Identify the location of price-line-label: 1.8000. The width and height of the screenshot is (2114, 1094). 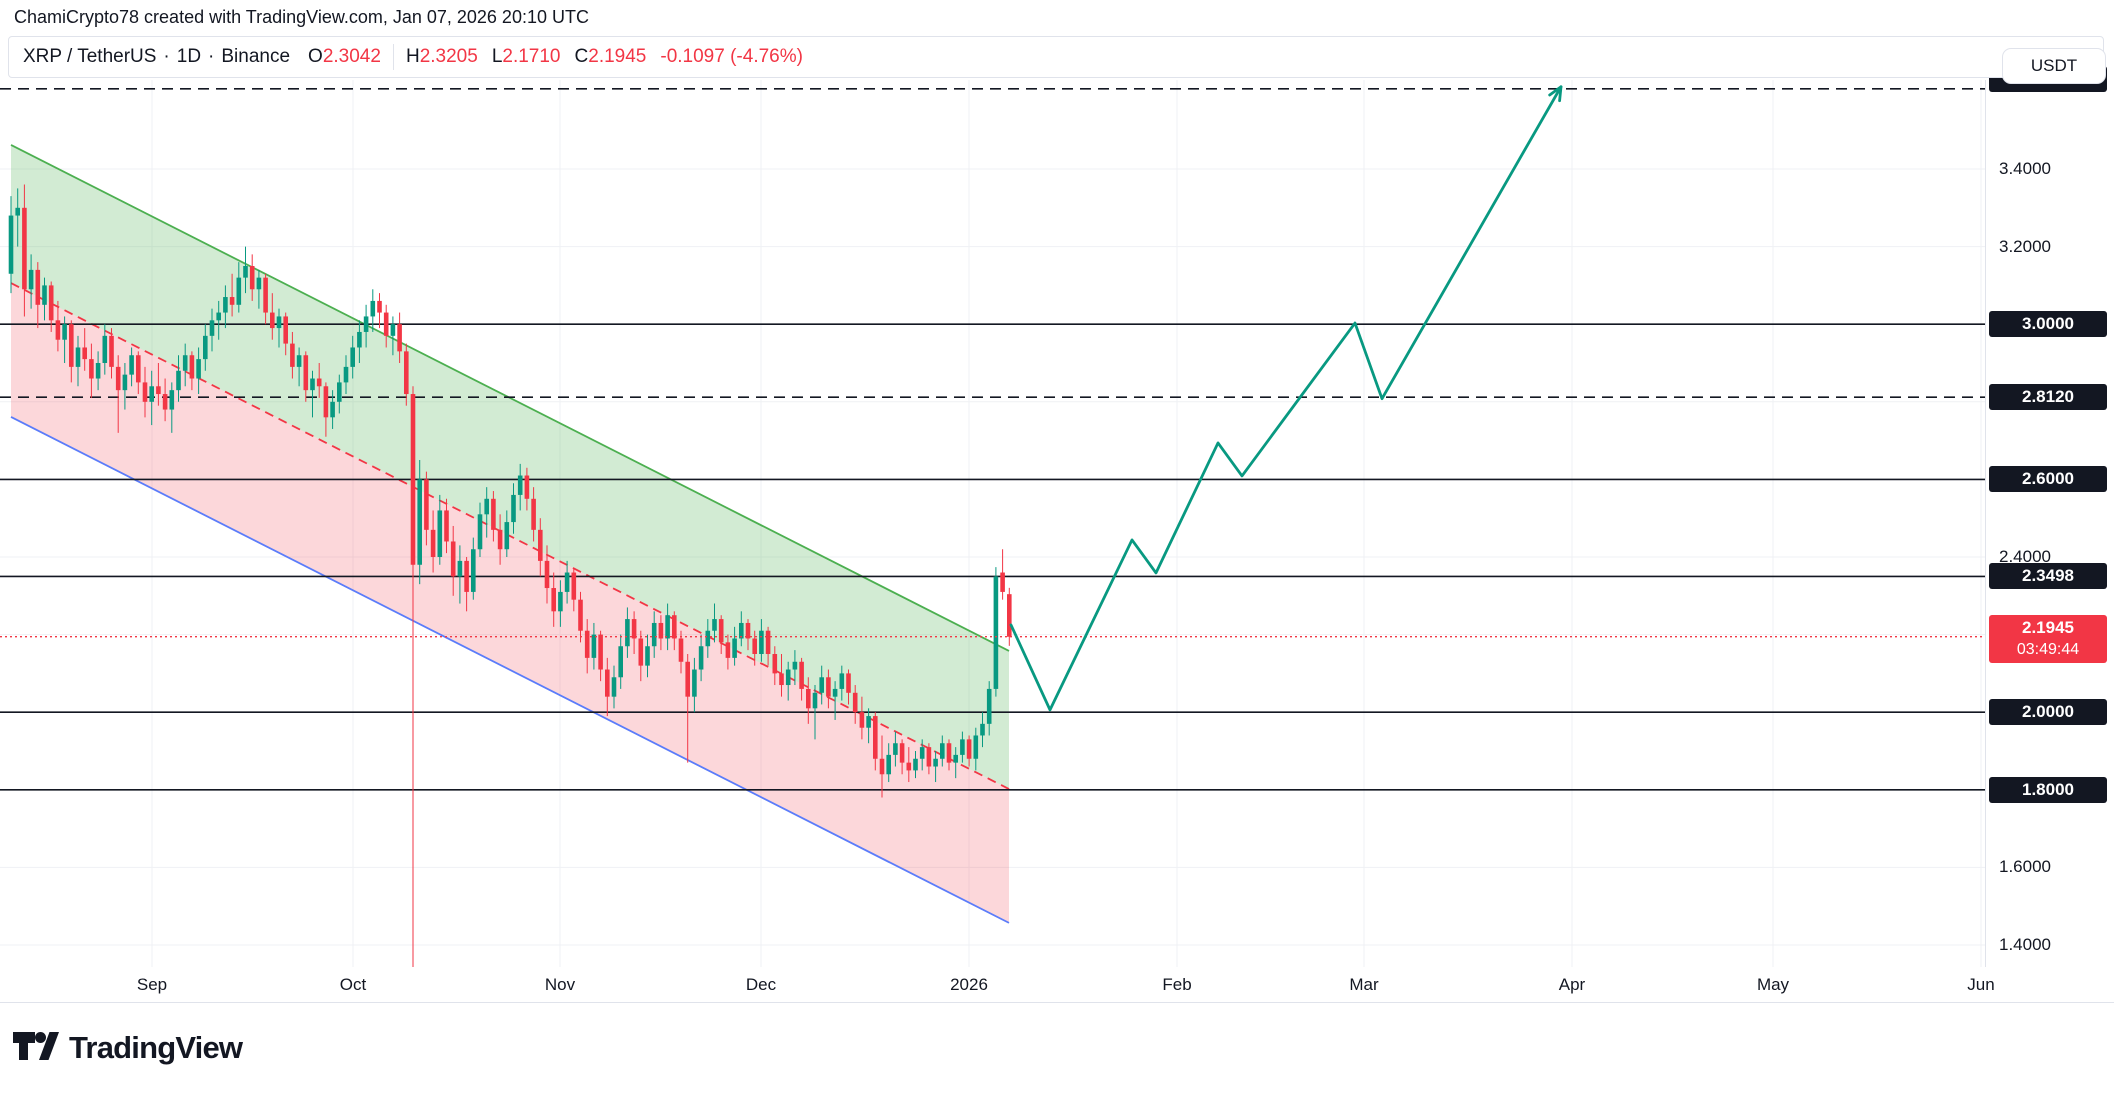
(2048, 789).